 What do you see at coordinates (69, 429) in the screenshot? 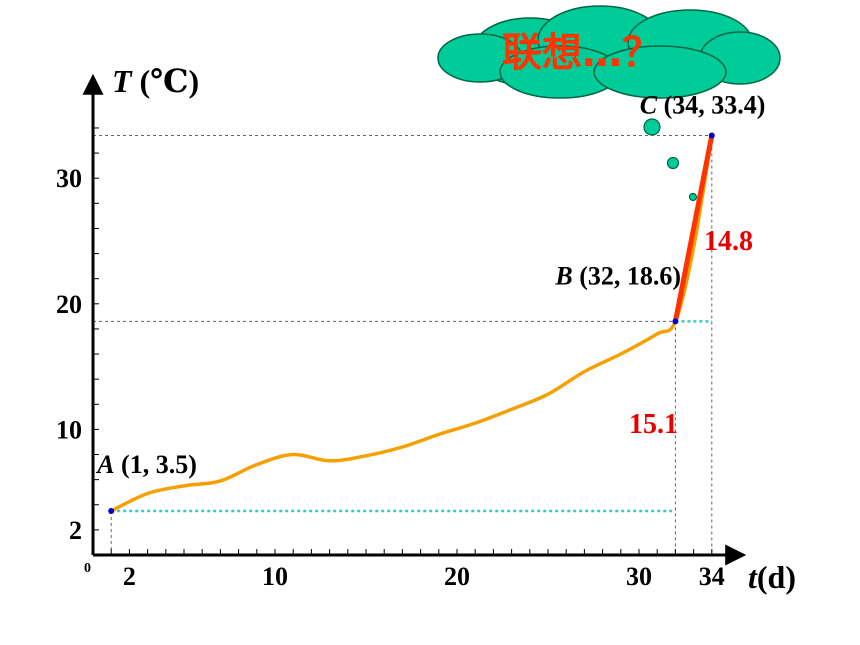
I see `y-tick-label: 10` at bounding box center [69, 429].